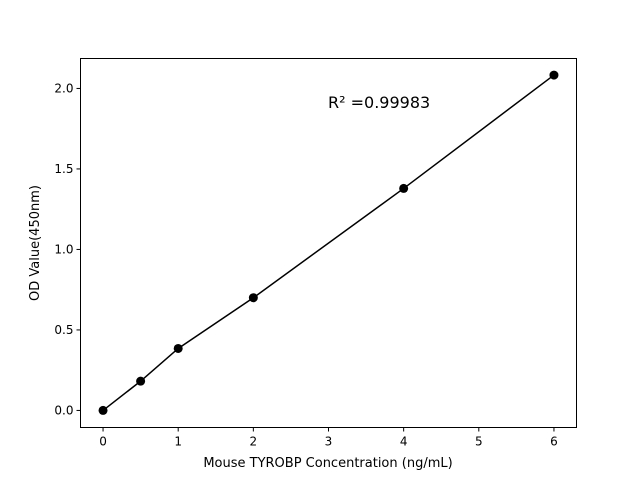 The image size is (640, 484). What do you see at coordinates (379, 102) in the screenshot?
I see `r-squared-annotation: R² =0.99983` at bounding box center [379, 102].